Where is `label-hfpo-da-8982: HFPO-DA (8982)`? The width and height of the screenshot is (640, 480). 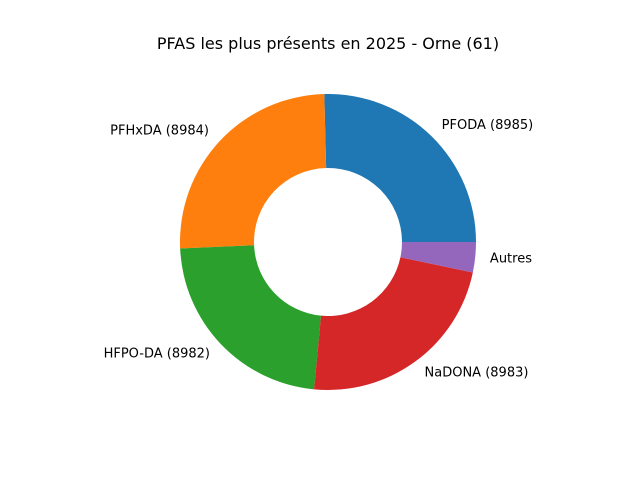
label-hfpo-da-8982: HFPO-DA (8982) is located at coordinates (157, 354).